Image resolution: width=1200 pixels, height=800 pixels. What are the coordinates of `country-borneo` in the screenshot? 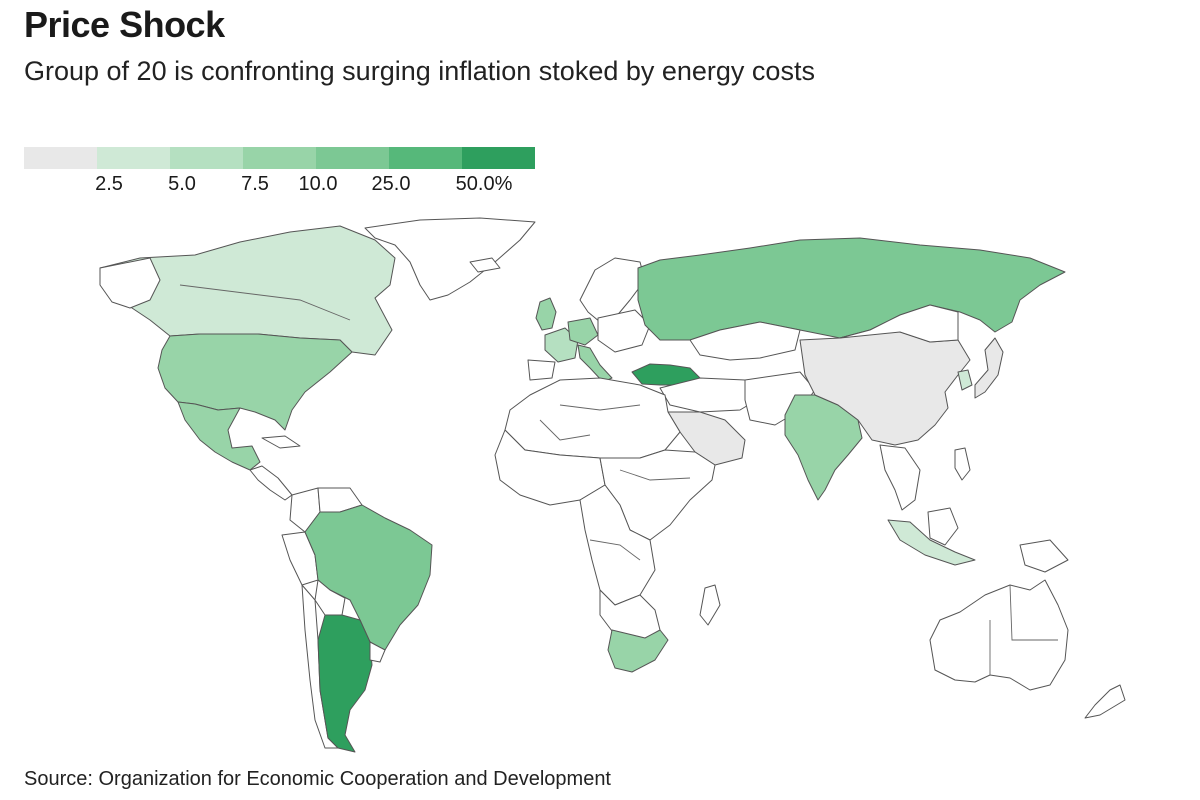 It's located at (943, 526).